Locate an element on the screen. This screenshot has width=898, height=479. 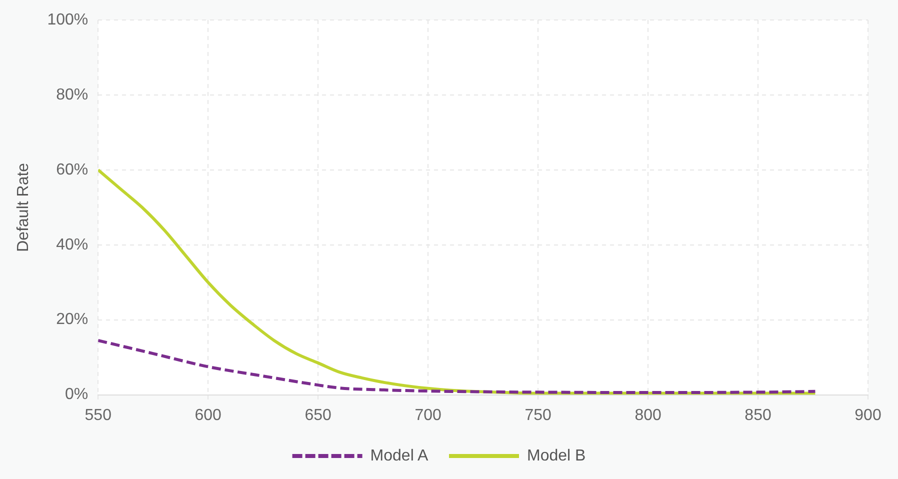
legend-label: Model B is located at coordinates (556, 455).